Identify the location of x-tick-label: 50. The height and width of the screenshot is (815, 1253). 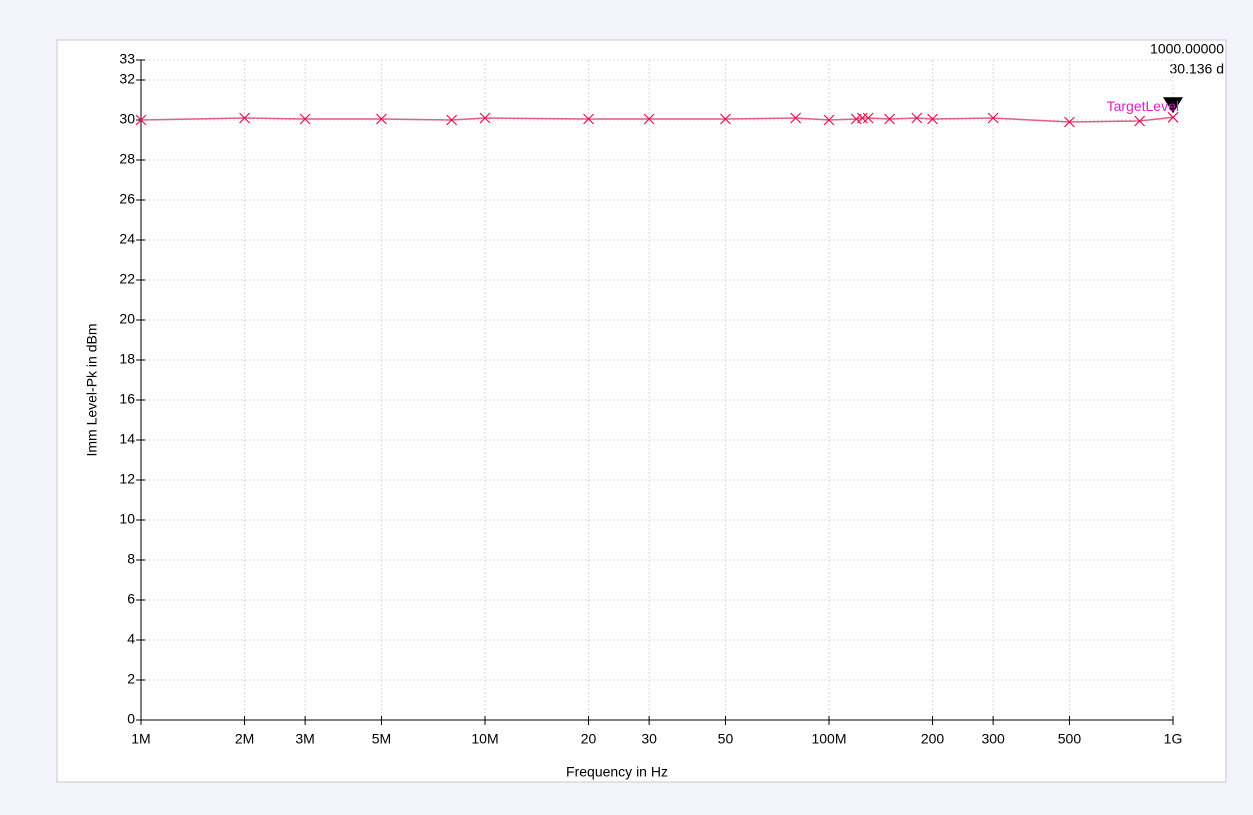
(726, 739).